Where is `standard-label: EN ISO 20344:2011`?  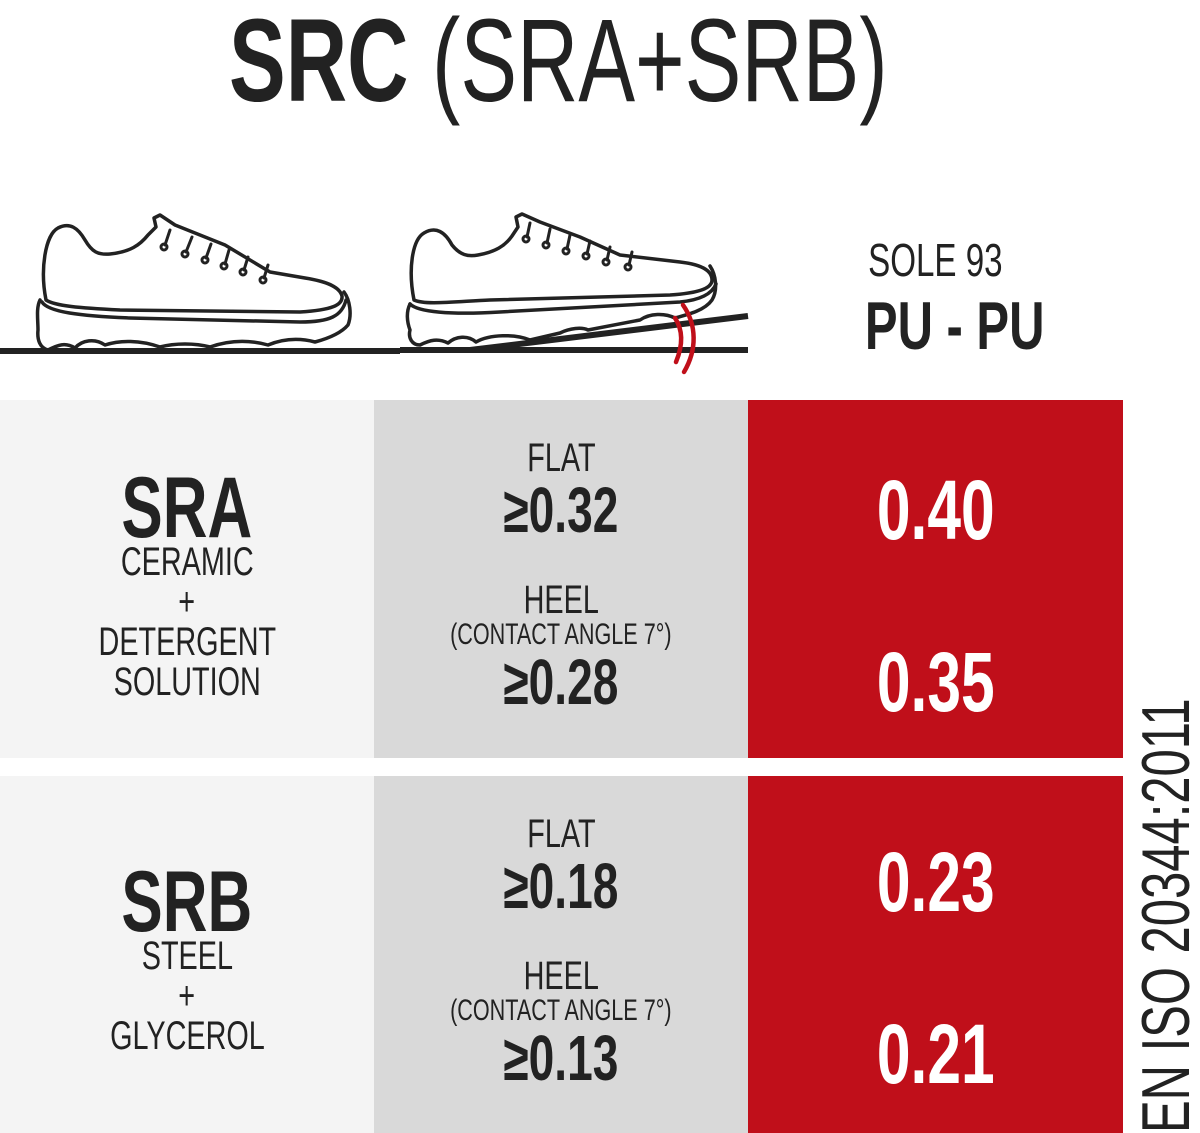 standard-label: EN ISO 20344:2011 is located at coordinates (1164, 915).